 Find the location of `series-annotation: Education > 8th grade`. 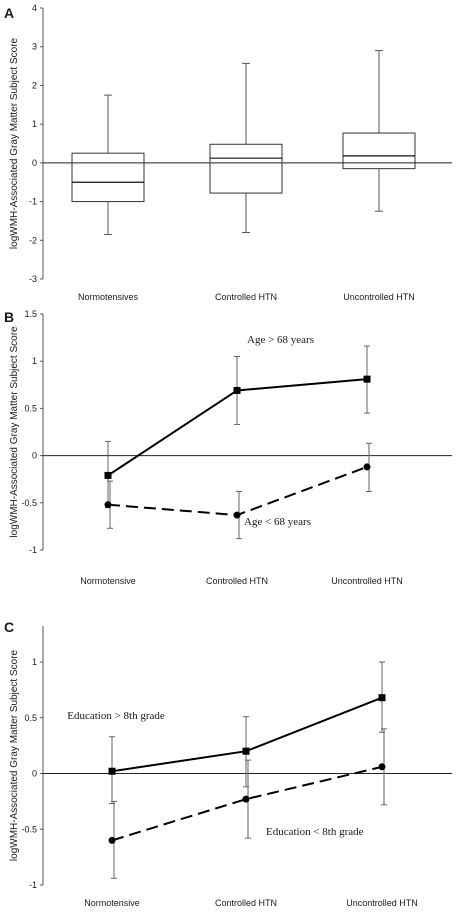

series-annotation: Education > 8th grade is located at coordinates (116, 716).